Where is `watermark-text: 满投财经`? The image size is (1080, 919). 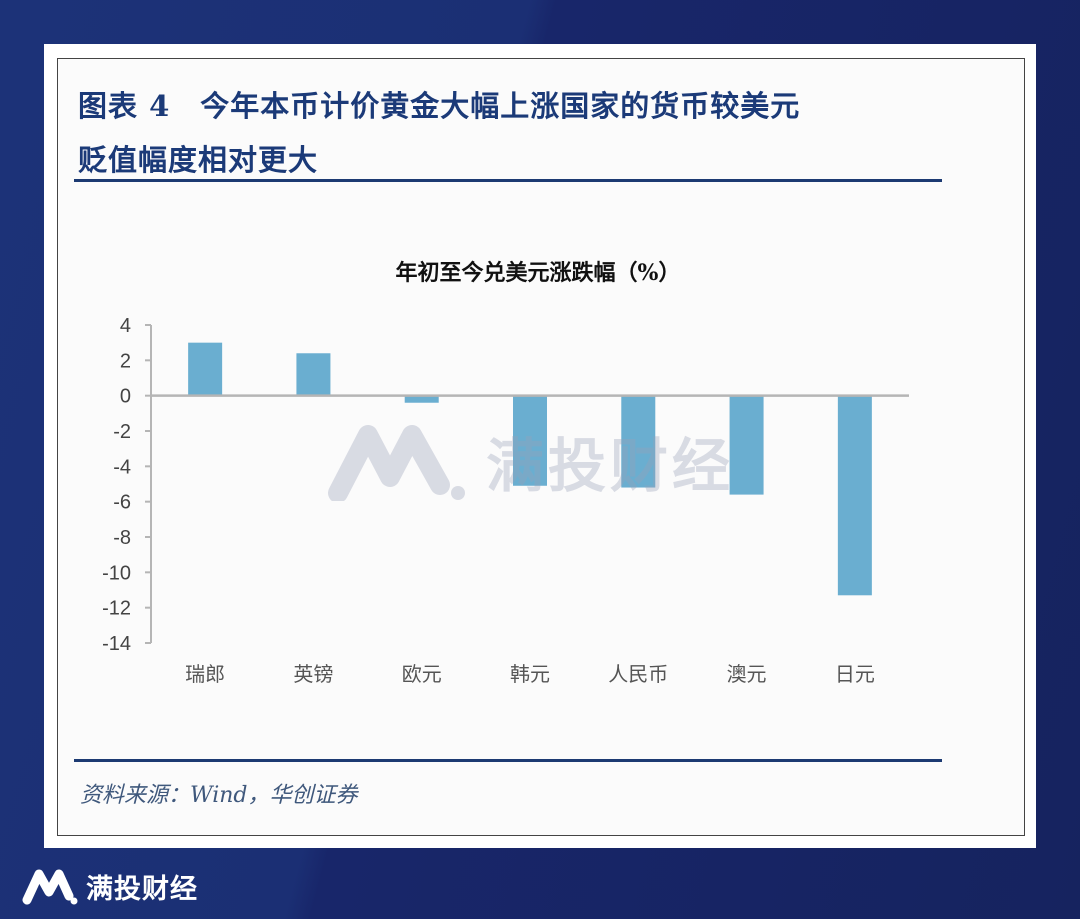 watermark-text: 满投财经 is located at coordinates (610, 466).